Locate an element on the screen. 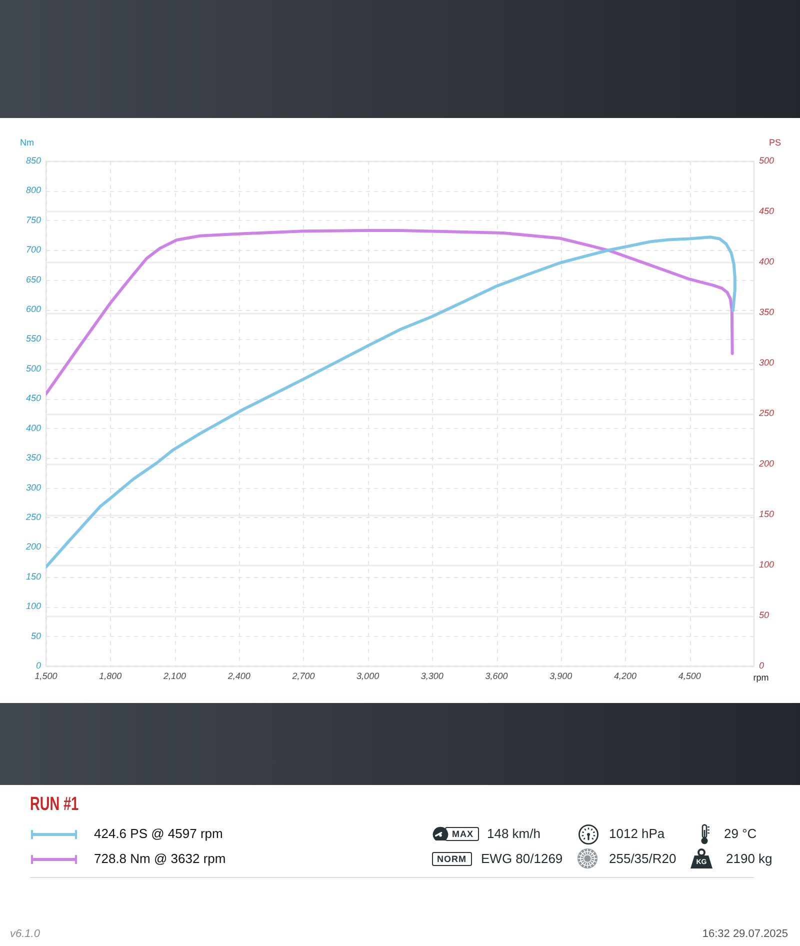  y-tick-label: 100 is located at coordinates (33, 606).